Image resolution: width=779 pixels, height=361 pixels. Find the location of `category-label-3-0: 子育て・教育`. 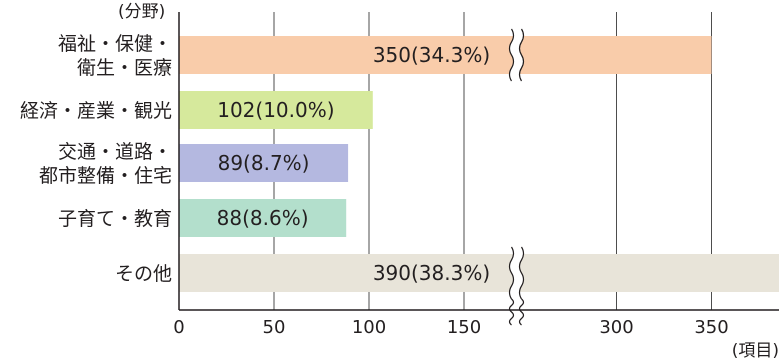

category-label-3-0: 子育て・教育 is located at coordinates (115, 219).